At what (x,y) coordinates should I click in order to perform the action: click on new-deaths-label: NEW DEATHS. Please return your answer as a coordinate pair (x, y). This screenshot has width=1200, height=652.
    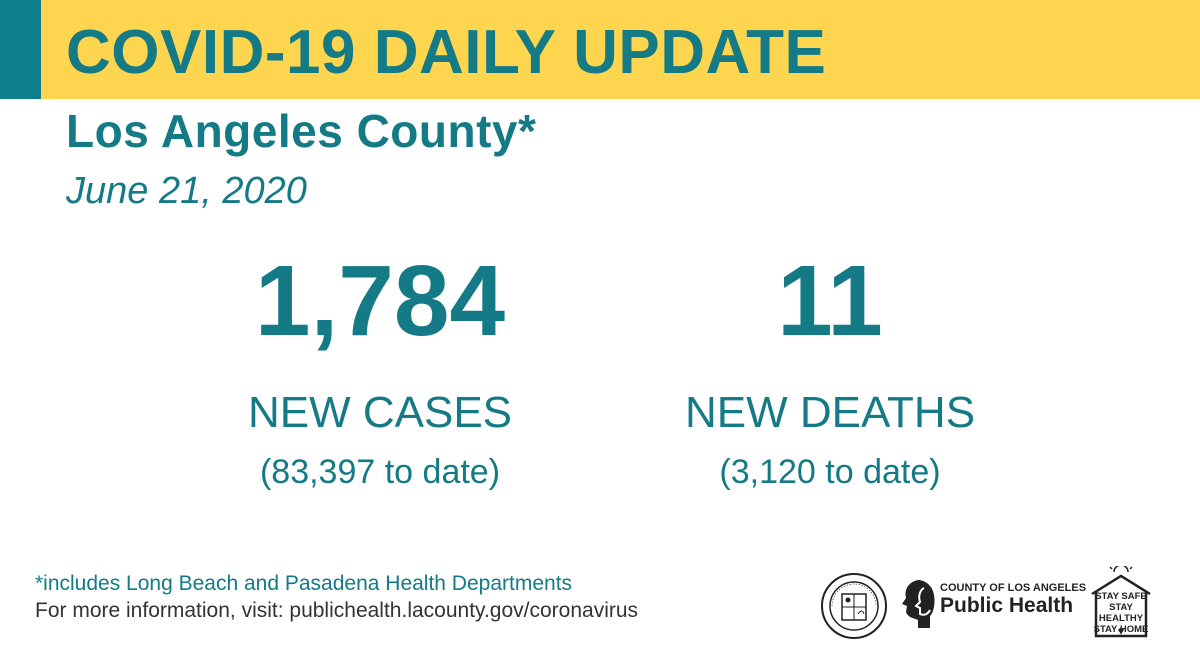
    Looking at the image, I should click on (830, 412).